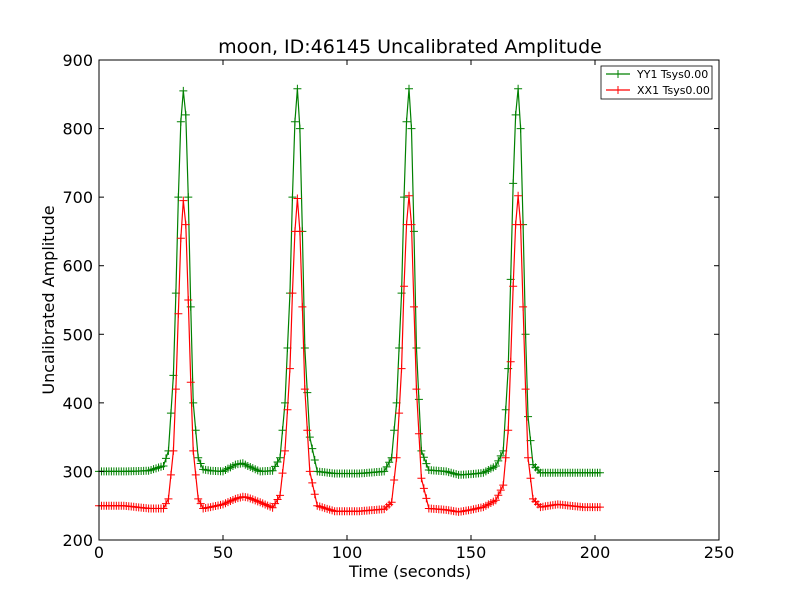  I want to click on x-tick-label: 150, so click(471, 552).